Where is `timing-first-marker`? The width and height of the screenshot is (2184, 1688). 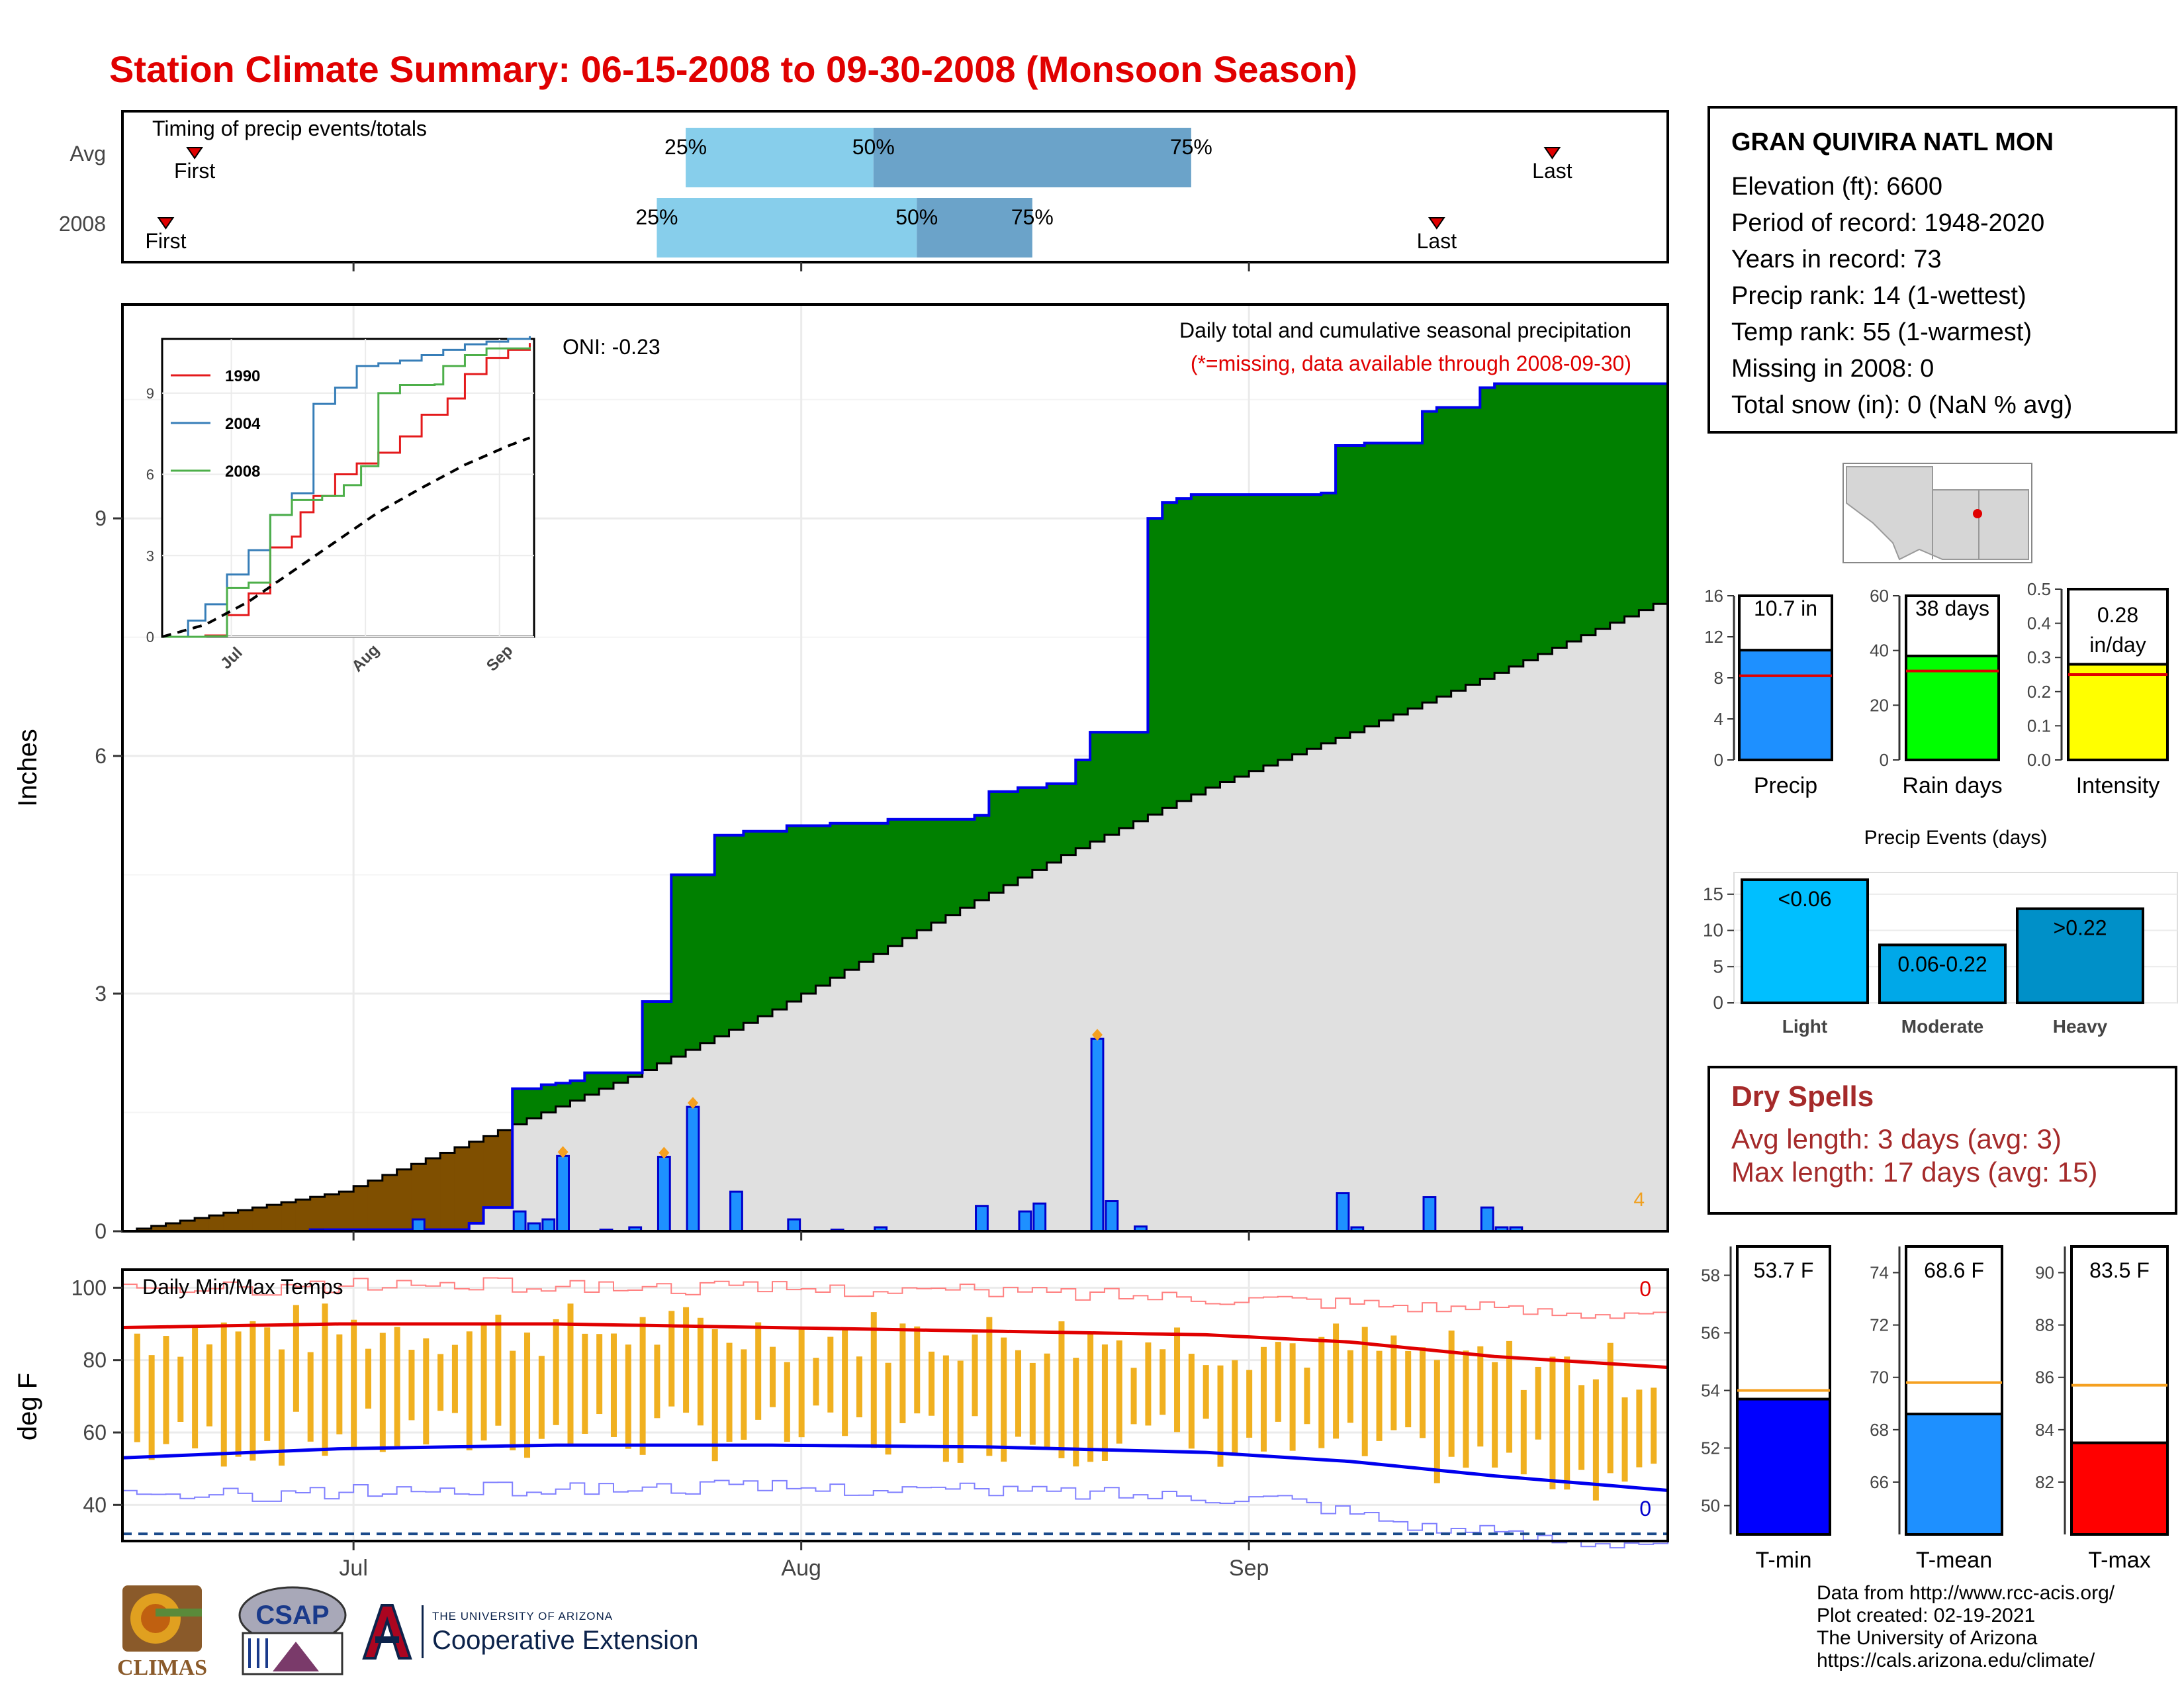
timing-first-marker is located at coordinates (195, 153).